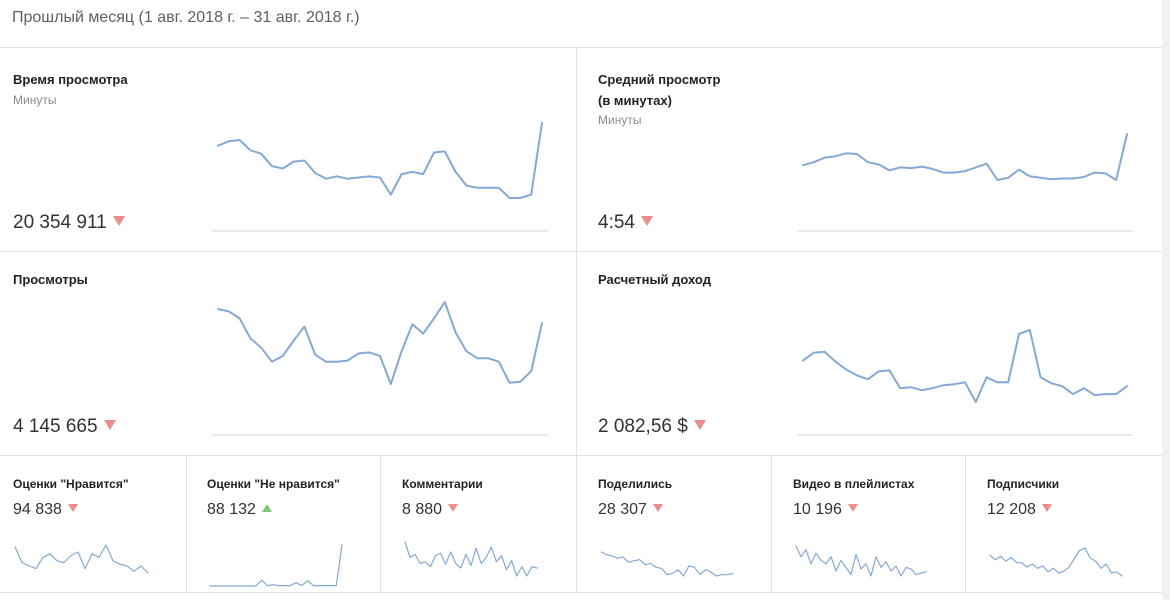 The width and height of the screenshot is (1170, 600). I want to click on comments-title: Комментарии, so click(442, 484).